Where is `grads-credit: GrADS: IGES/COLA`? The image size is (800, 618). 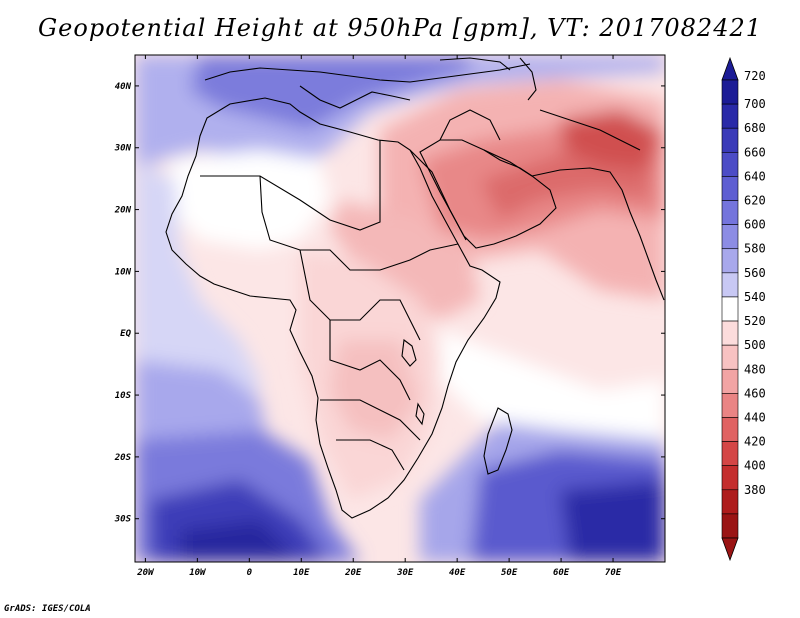 grads-credit: GrADS: IGES/COLA is located at coordinates (47, 609).